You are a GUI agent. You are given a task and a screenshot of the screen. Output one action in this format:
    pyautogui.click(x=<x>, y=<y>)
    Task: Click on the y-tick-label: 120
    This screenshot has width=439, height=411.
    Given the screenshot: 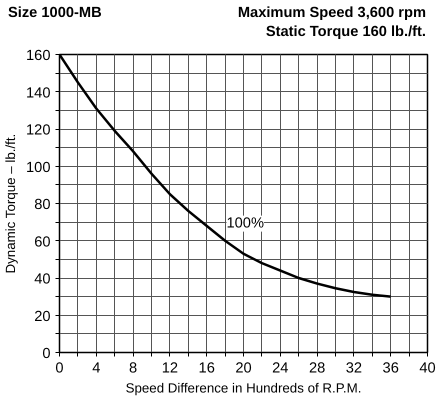 What is the action you would take?
    pyautogui.click(x=38, y=130)
    